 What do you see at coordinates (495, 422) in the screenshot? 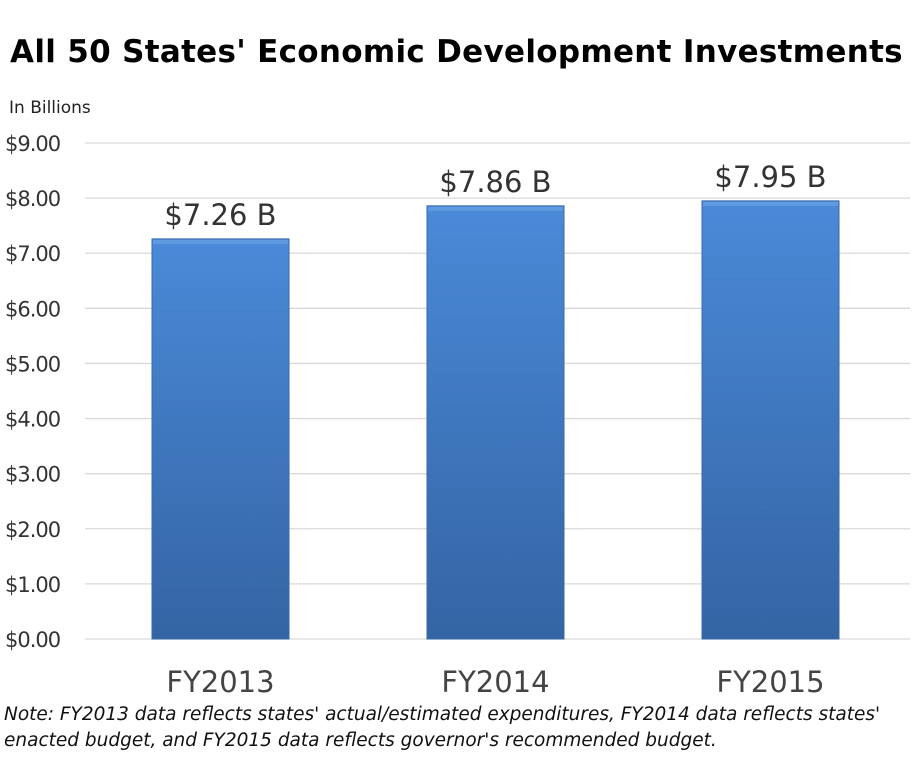
I see `bar-fy2014` at bounding box center [495, 422].